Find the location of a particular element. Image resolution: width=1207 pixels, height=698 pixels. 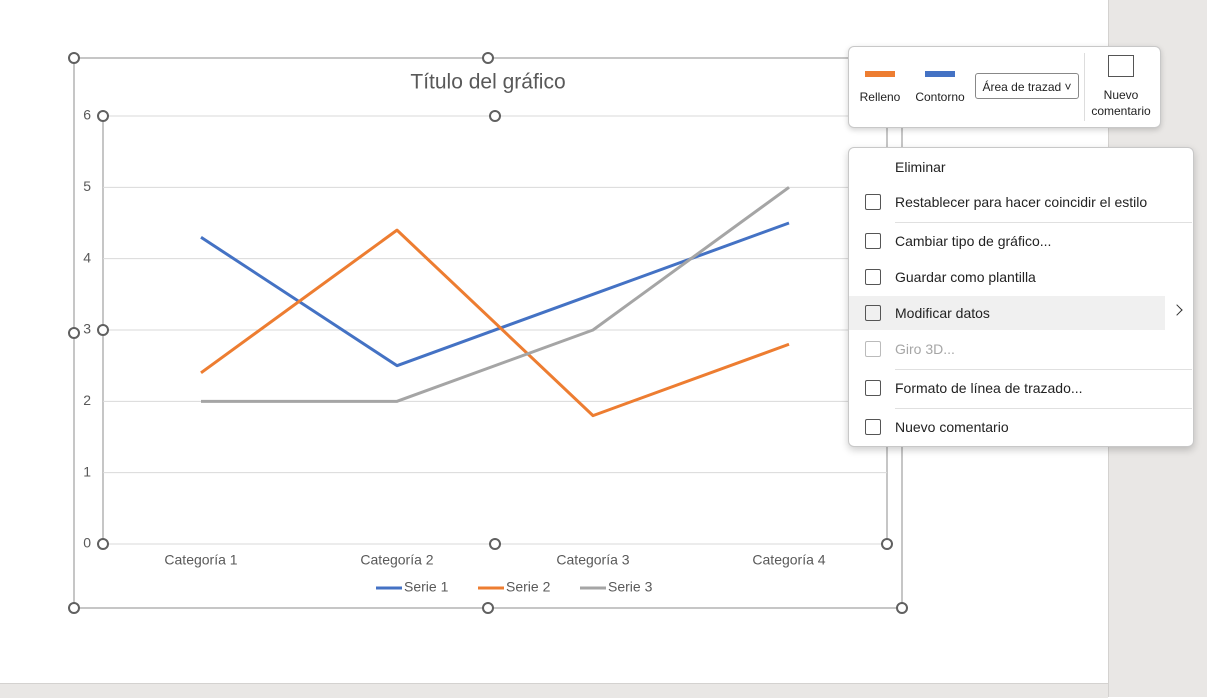

status-strip is located at coordinates (554, 690).